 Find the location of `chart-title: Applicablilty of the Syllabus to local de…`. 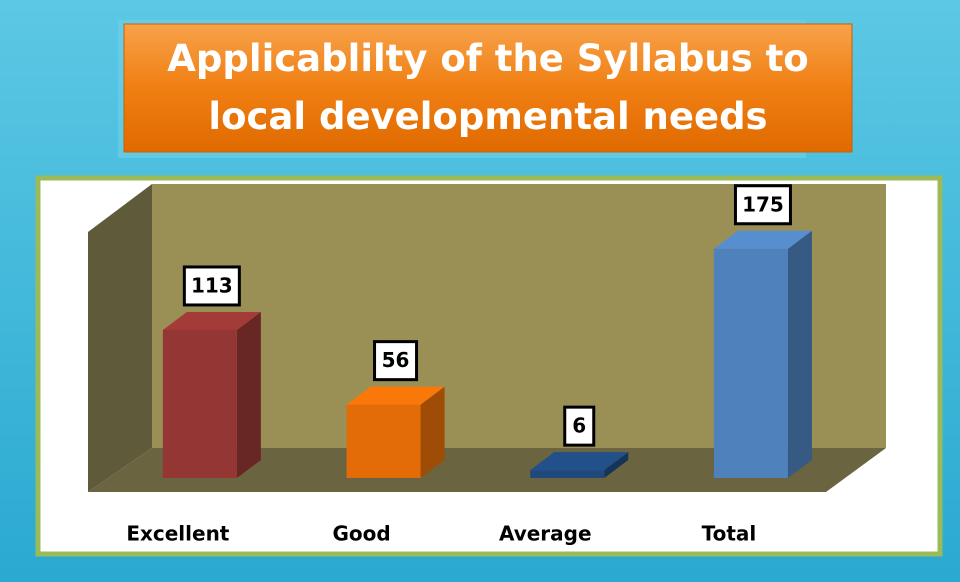

chart-title: Applicablilty of the Syllabus to local de… is located at coordinates (487, 87).